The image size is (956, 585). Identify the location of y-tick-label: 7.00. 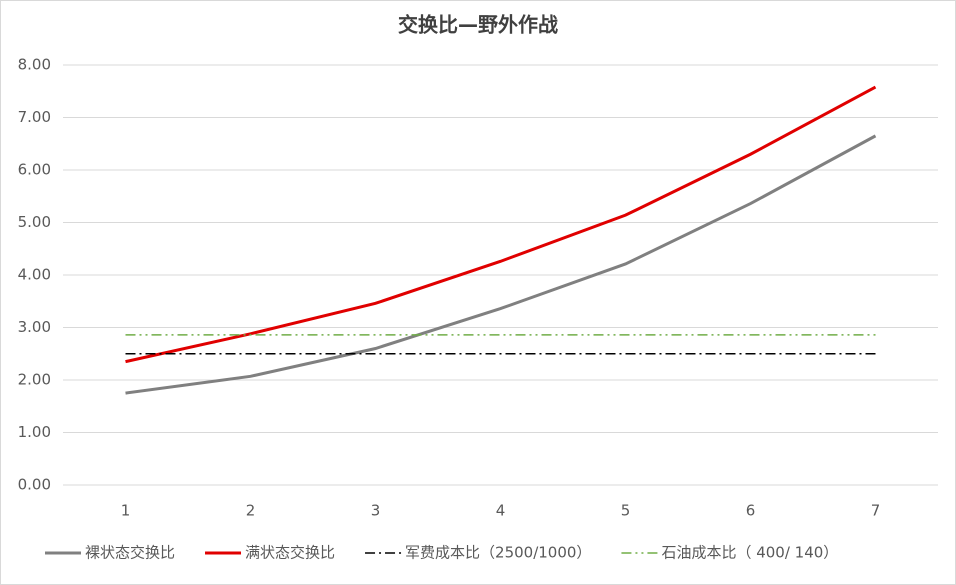
(34, 117).